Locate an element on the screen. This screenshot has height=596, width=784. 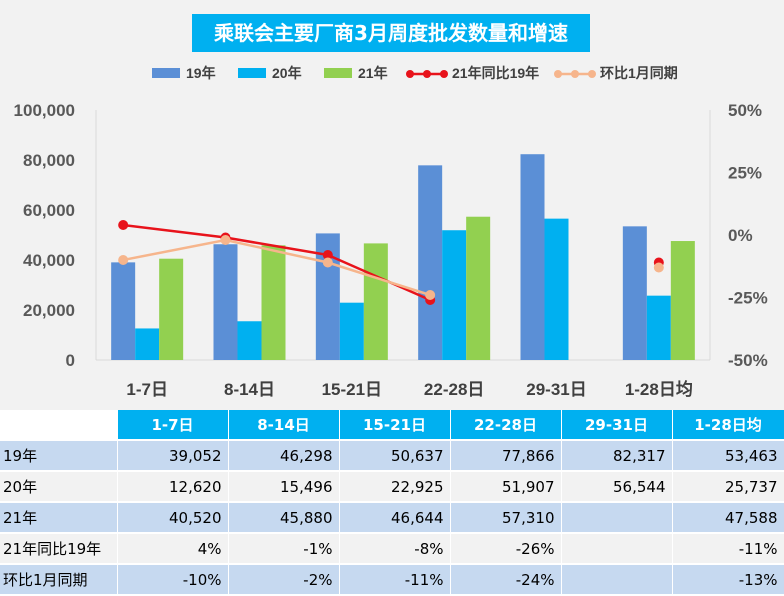
legend-label: 环比1月同期 is located at coordinates (639, 73).